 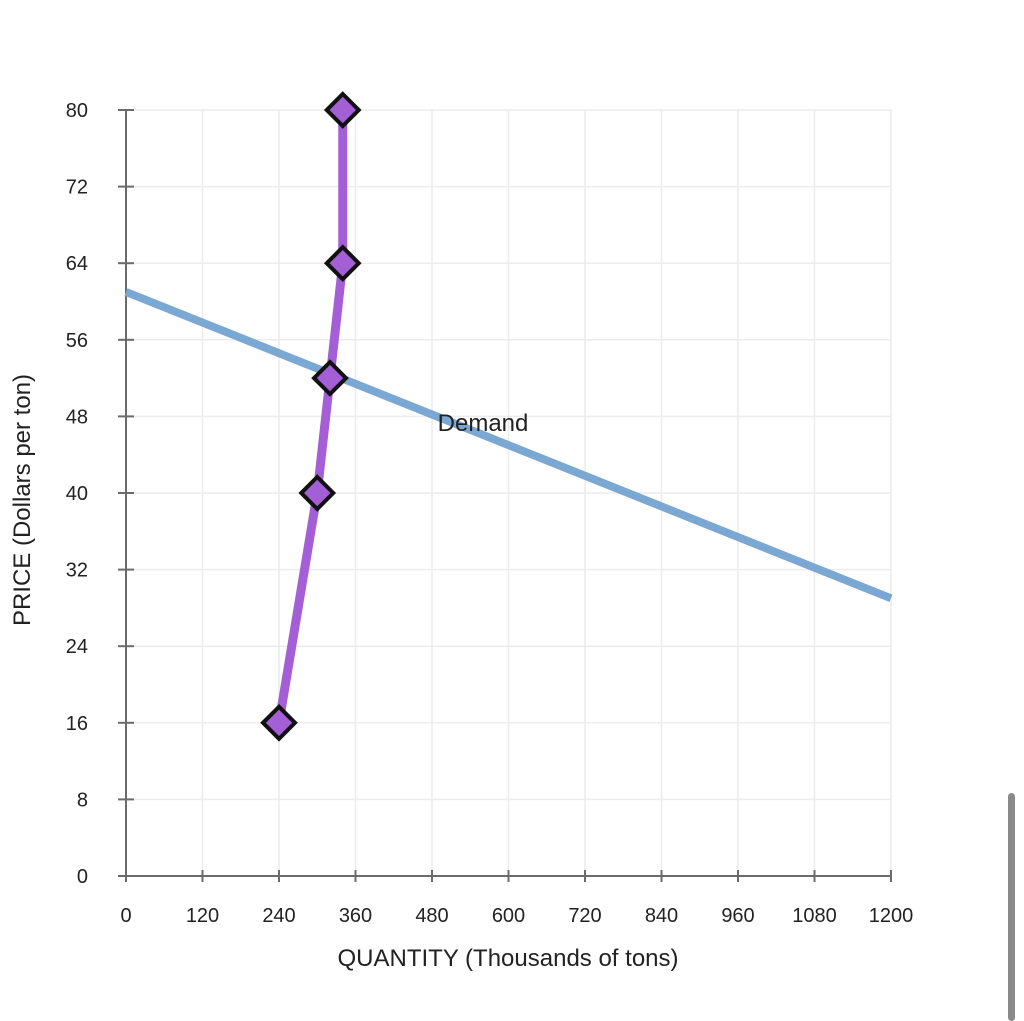 What do you see at coordinates (77, 571) in the screenshot?
I see `y-tick-label: 32` at bounding box center [77, 571].